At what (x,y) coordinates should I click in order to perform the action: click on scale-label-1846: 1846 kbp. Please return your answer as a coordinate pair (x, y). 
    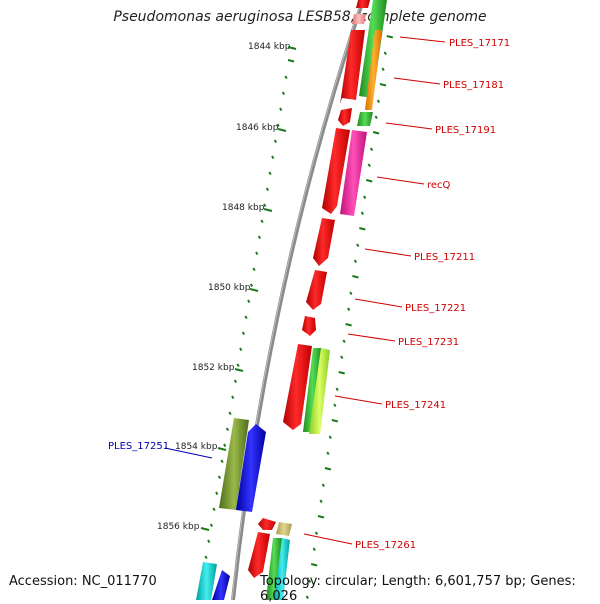
    Looking at the image, I should click on (257, 128).